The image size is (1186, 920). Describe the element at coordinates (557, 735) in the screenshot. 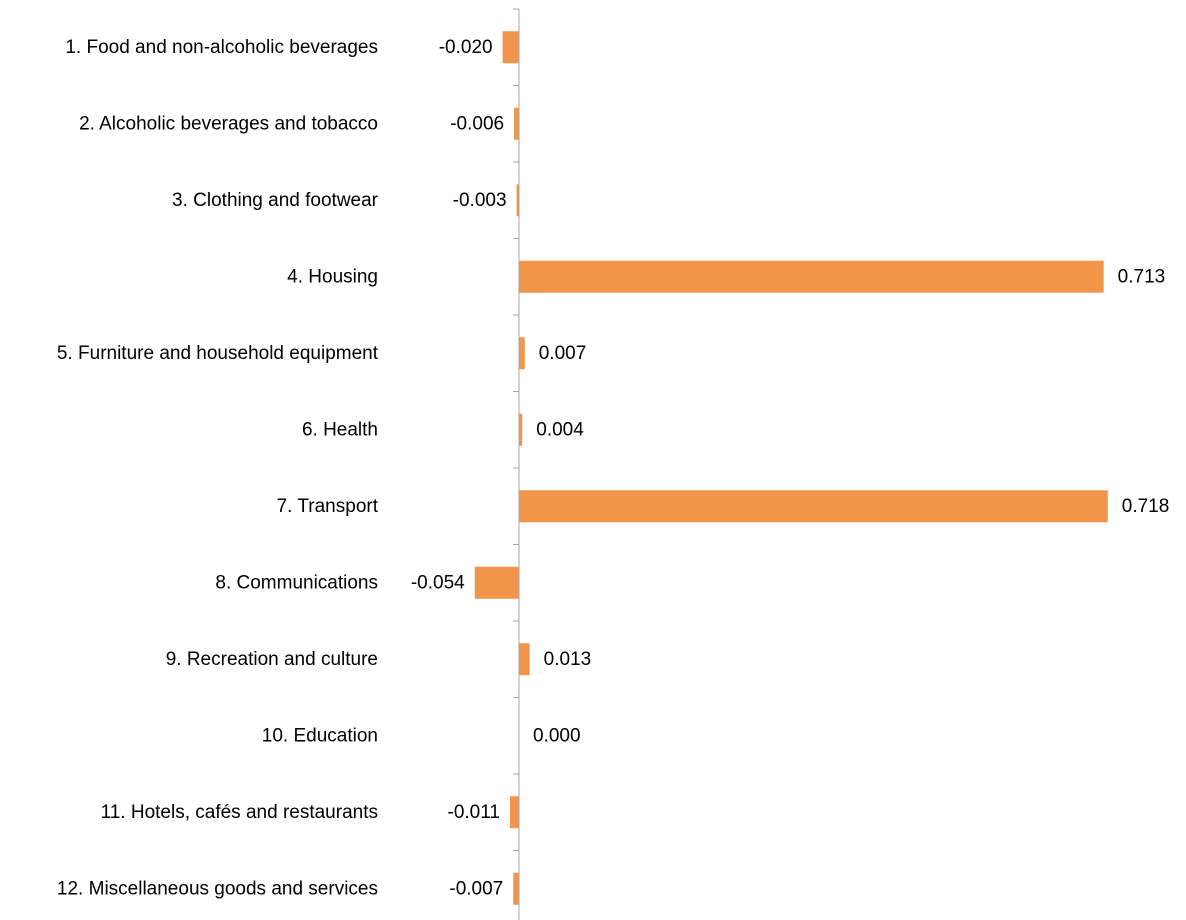

I see `data-label: 0.000` at that location.